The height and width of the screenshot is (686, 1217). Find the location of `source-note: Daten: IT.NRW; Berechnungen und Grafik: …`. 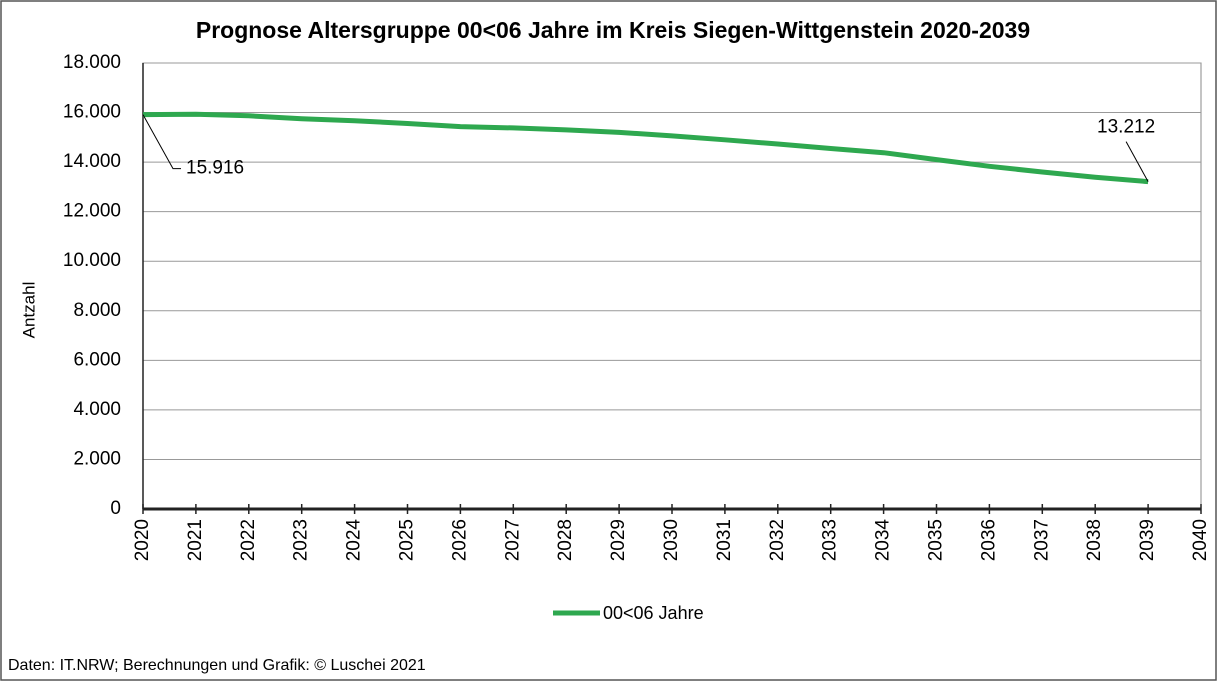

source-note: Daten: IT.NRW; Berechnungen und Grafik: … is located at coordinates (217, 665).